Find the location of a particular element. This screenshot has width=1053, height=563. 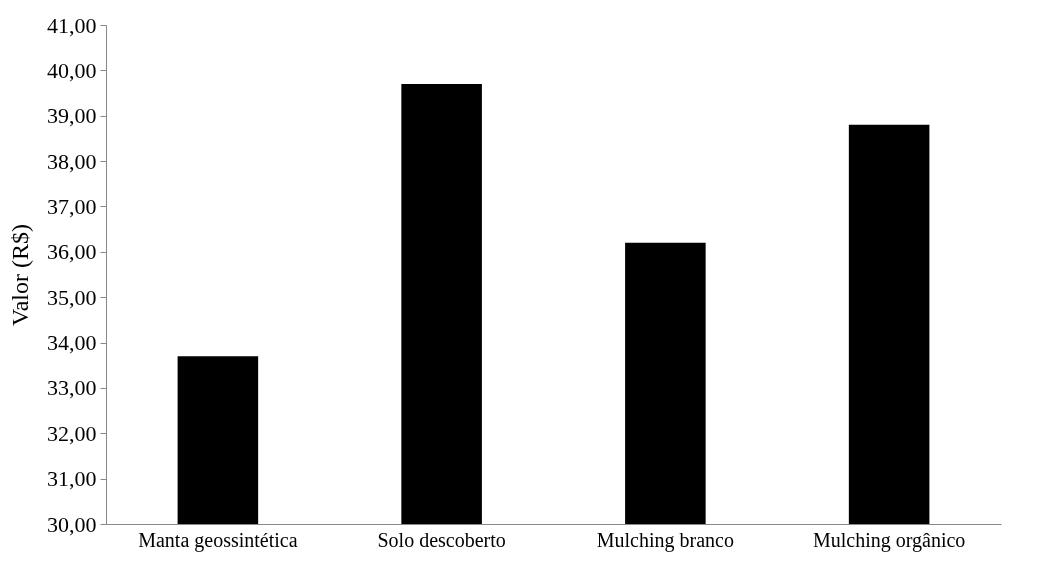

y-tick-label: 41,00 is located at coordinates (72, 25).